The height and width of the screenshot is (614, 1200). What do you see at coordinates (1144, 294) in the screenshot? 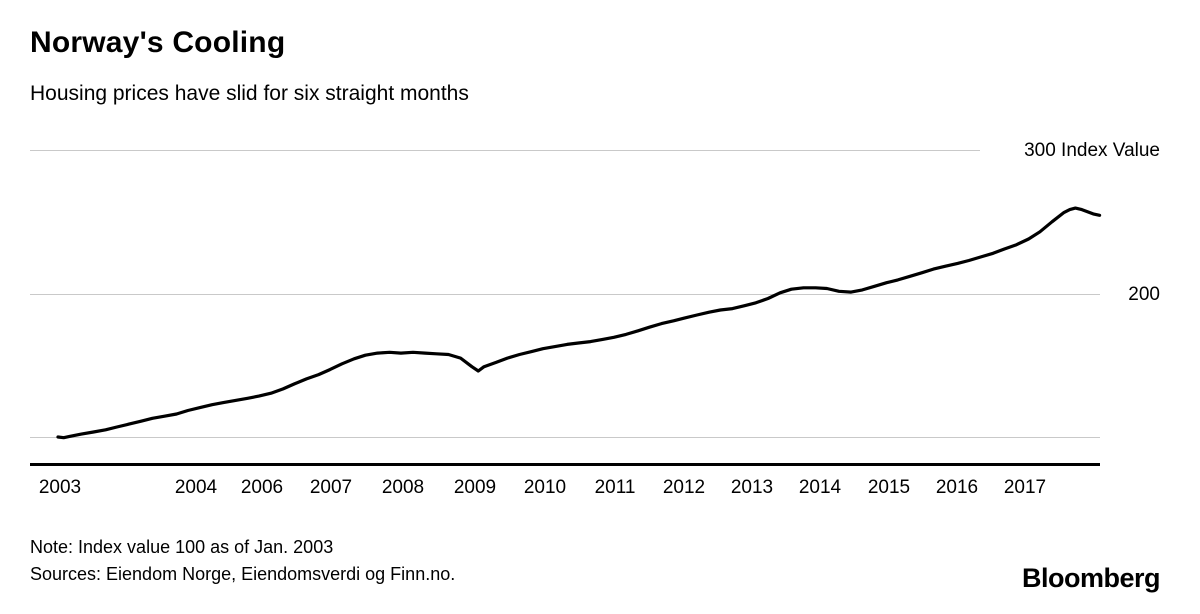
I see `y-axis-label-200: 200` at bounding box center [1144, 294].